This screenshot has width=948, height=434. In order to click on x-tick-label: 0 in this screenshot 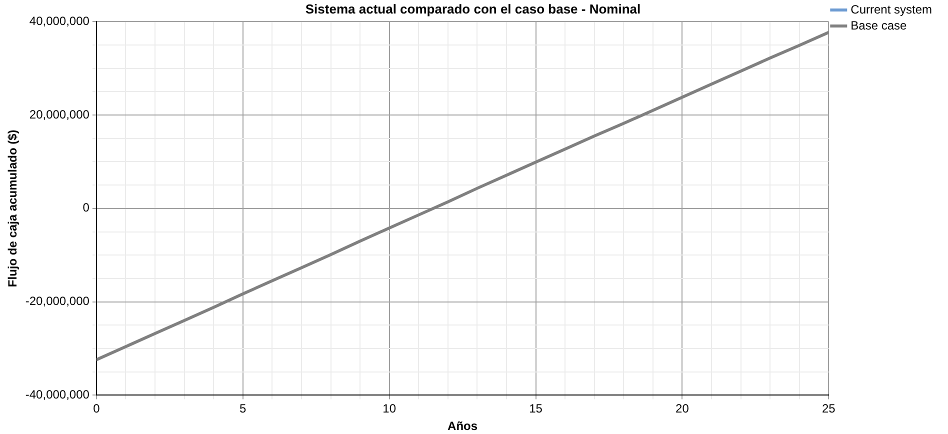, I will do `click(96, 409)`.